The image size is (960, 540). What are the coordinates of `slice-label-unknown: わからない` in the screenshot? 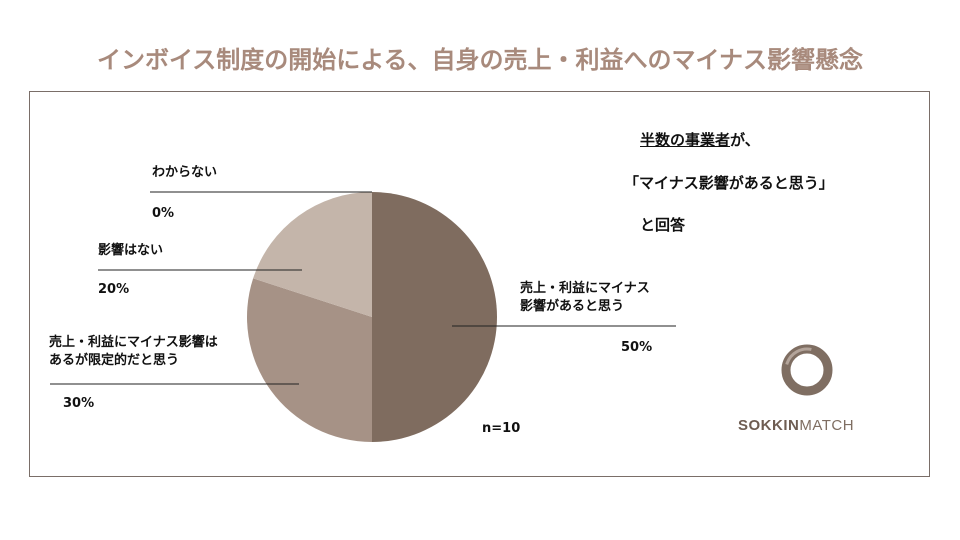 It's located at (185, 172).